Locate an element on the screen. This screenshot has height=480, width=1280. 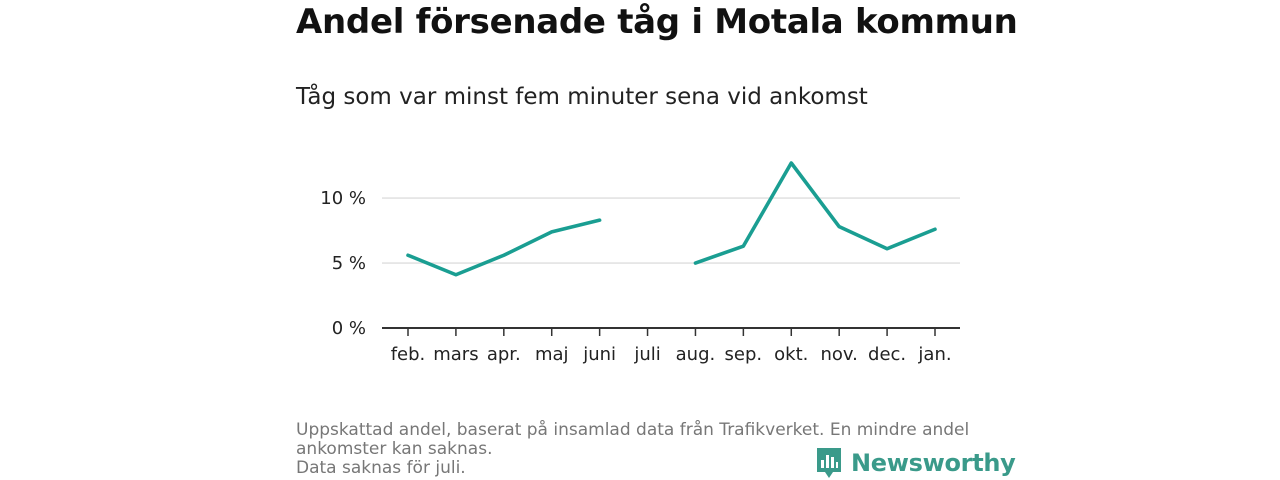
x-tick-label: okt. is located at coordinates (791, 354).